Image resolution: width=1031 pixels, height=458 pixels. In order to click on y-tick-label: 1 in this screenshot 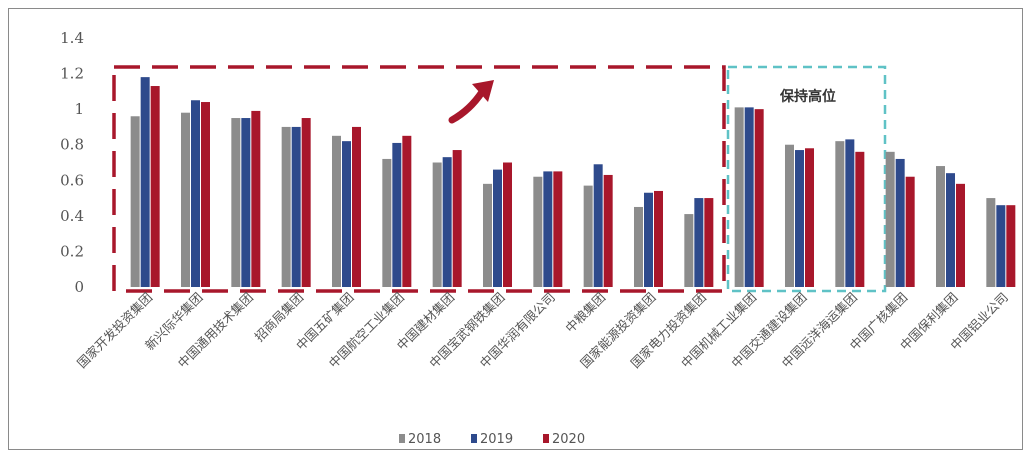, I will do `click(79, 109)`.